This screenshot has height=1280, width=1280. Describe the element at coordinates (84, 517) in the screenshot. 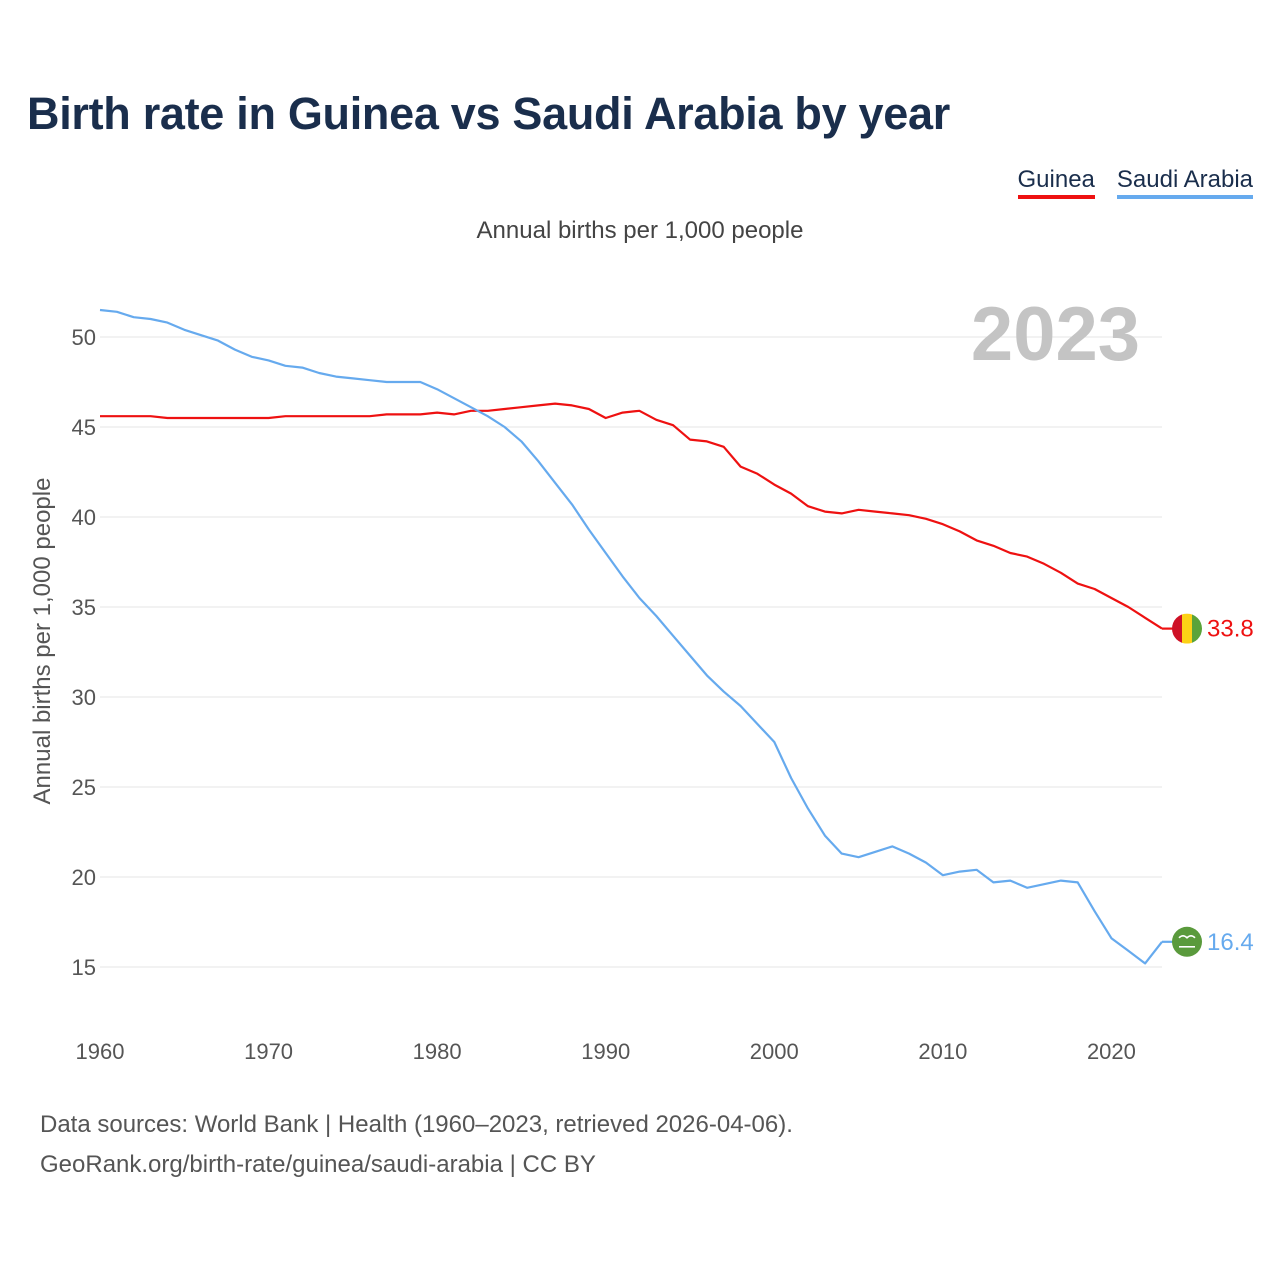

I see `y-tick-label: 40` at that location.